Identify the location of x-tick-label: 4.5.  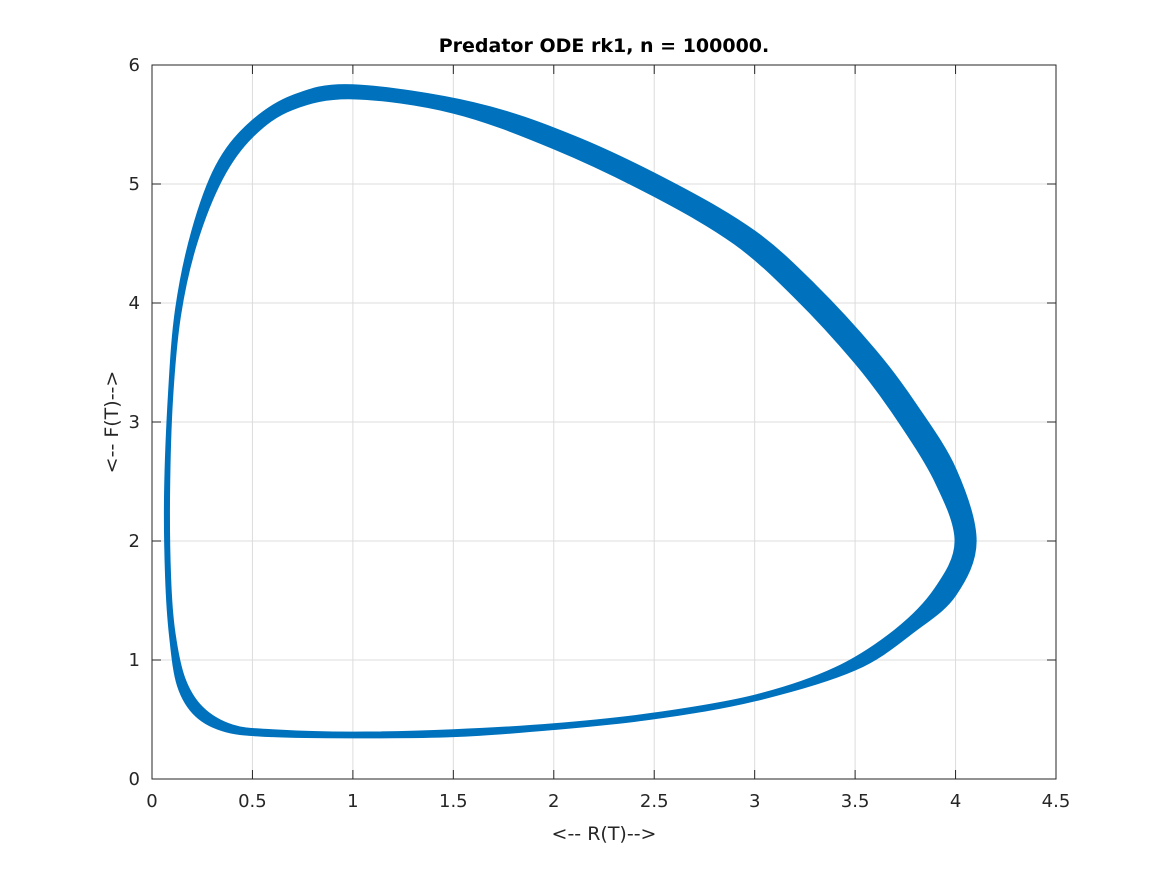
(1056, 801).